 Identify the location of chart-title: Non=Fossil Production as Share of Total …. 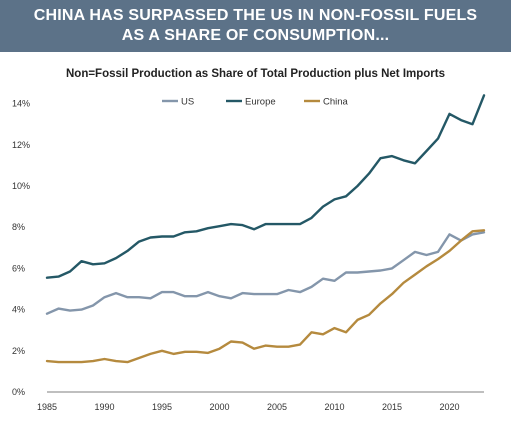
(255, 74).